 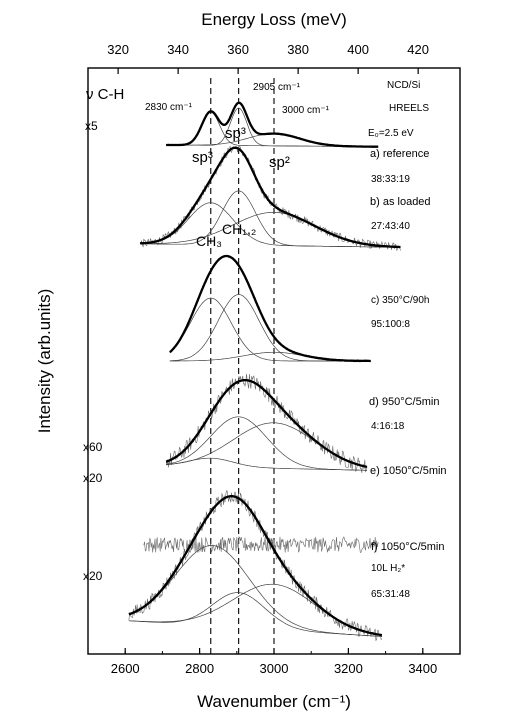 I want to click on multiplier-a: x5, so click(x=91, y=126).